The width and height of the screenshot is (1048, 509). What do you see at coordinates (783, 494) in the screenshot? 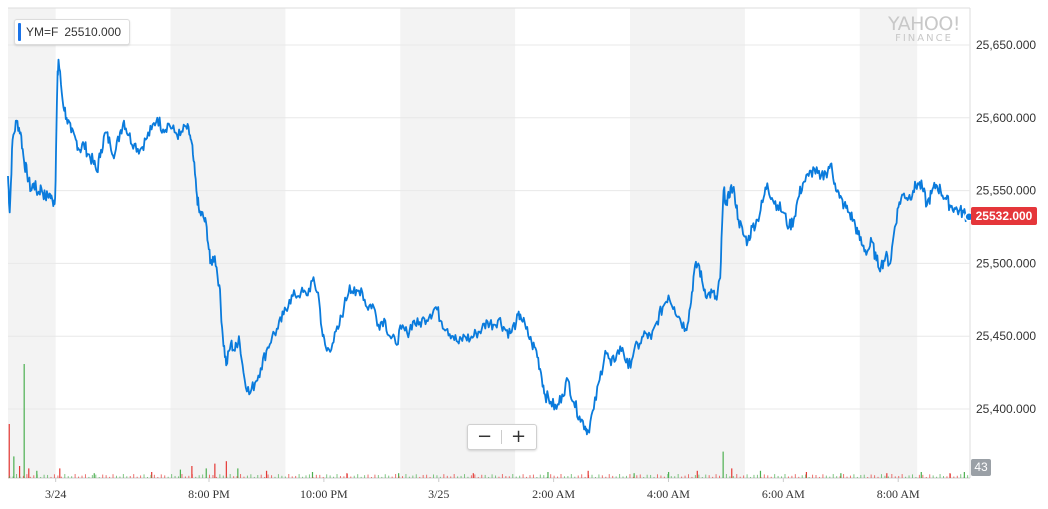
I see `x-tick-label: 6:00 AM` at bounding box center [783, 494].